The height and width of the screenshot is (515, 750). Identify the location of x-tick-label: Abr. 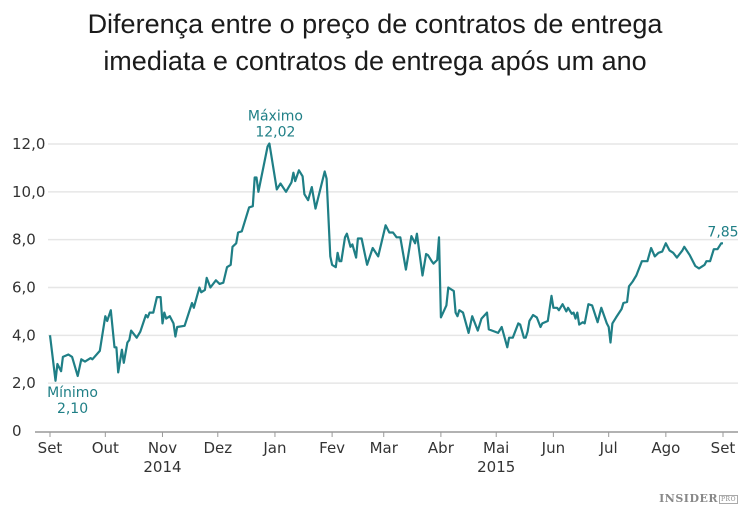
(441, 448).